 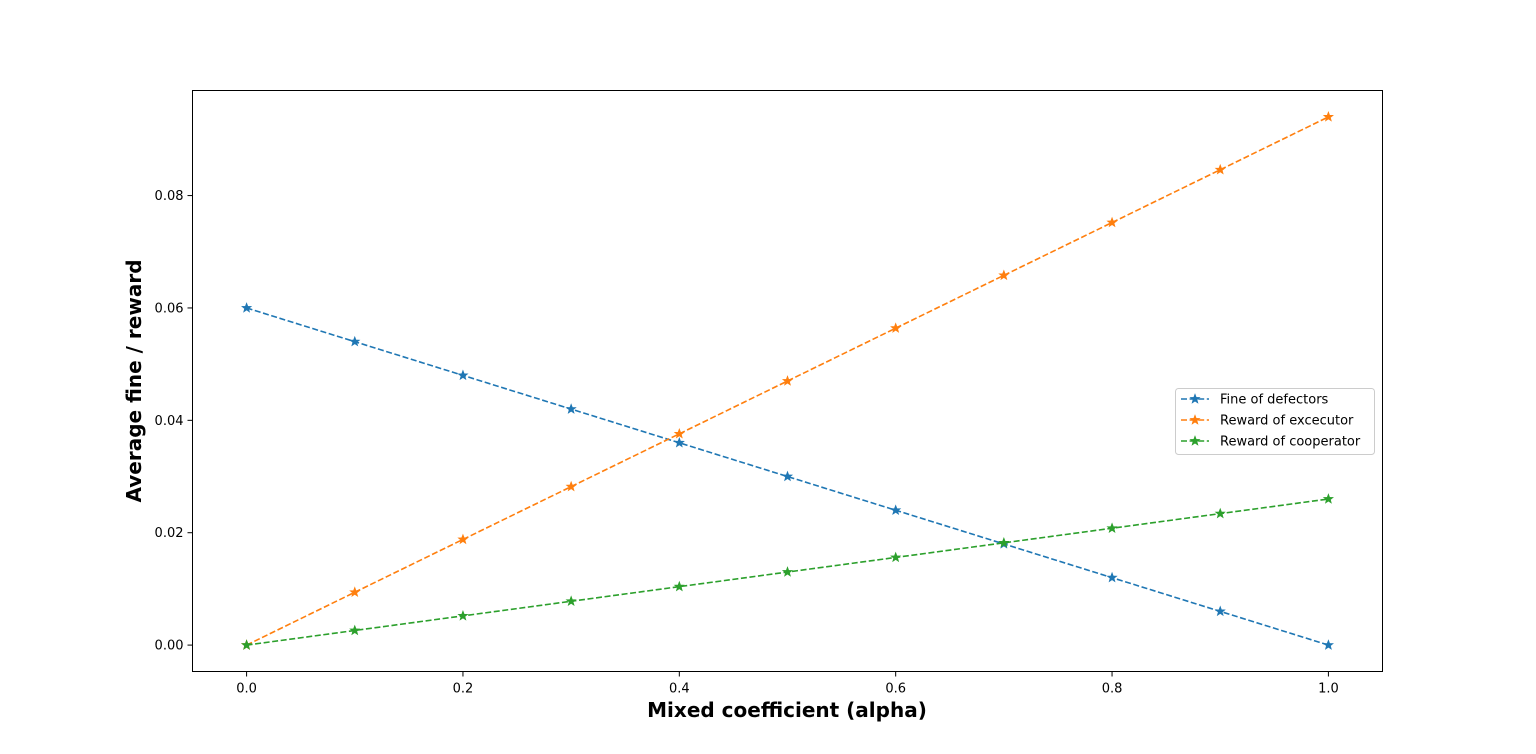 What do you see at coordinates (169, 196) in the screenshot?
I see `y-tick-label: 0.08` at bounding box center [169, 196].